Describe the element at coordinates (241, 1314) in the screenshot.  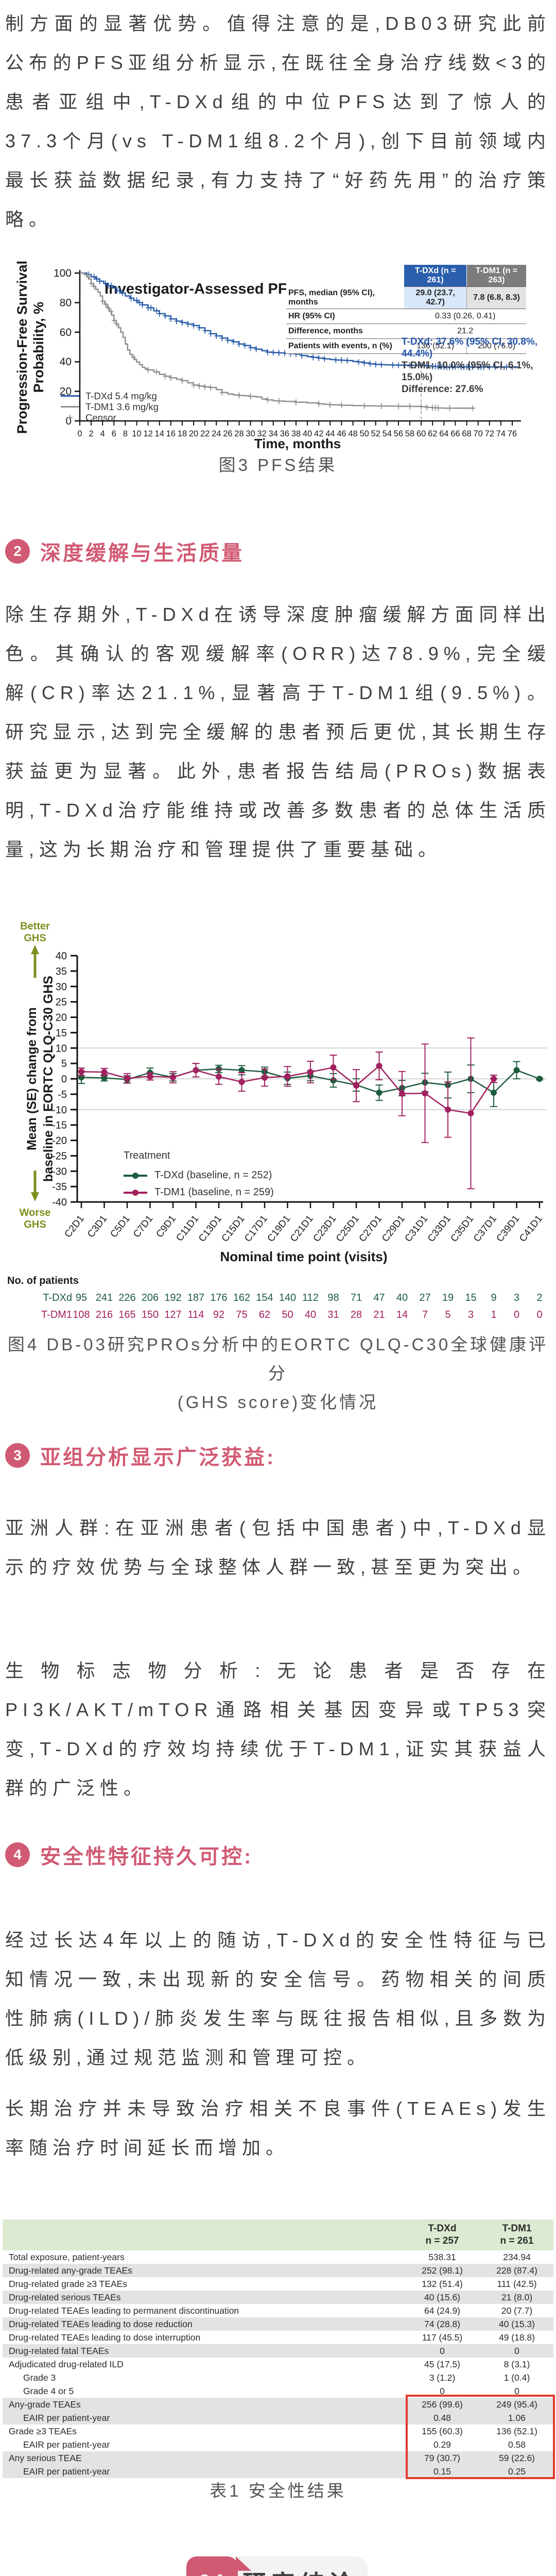
I see `svg-text: 75` at that location.